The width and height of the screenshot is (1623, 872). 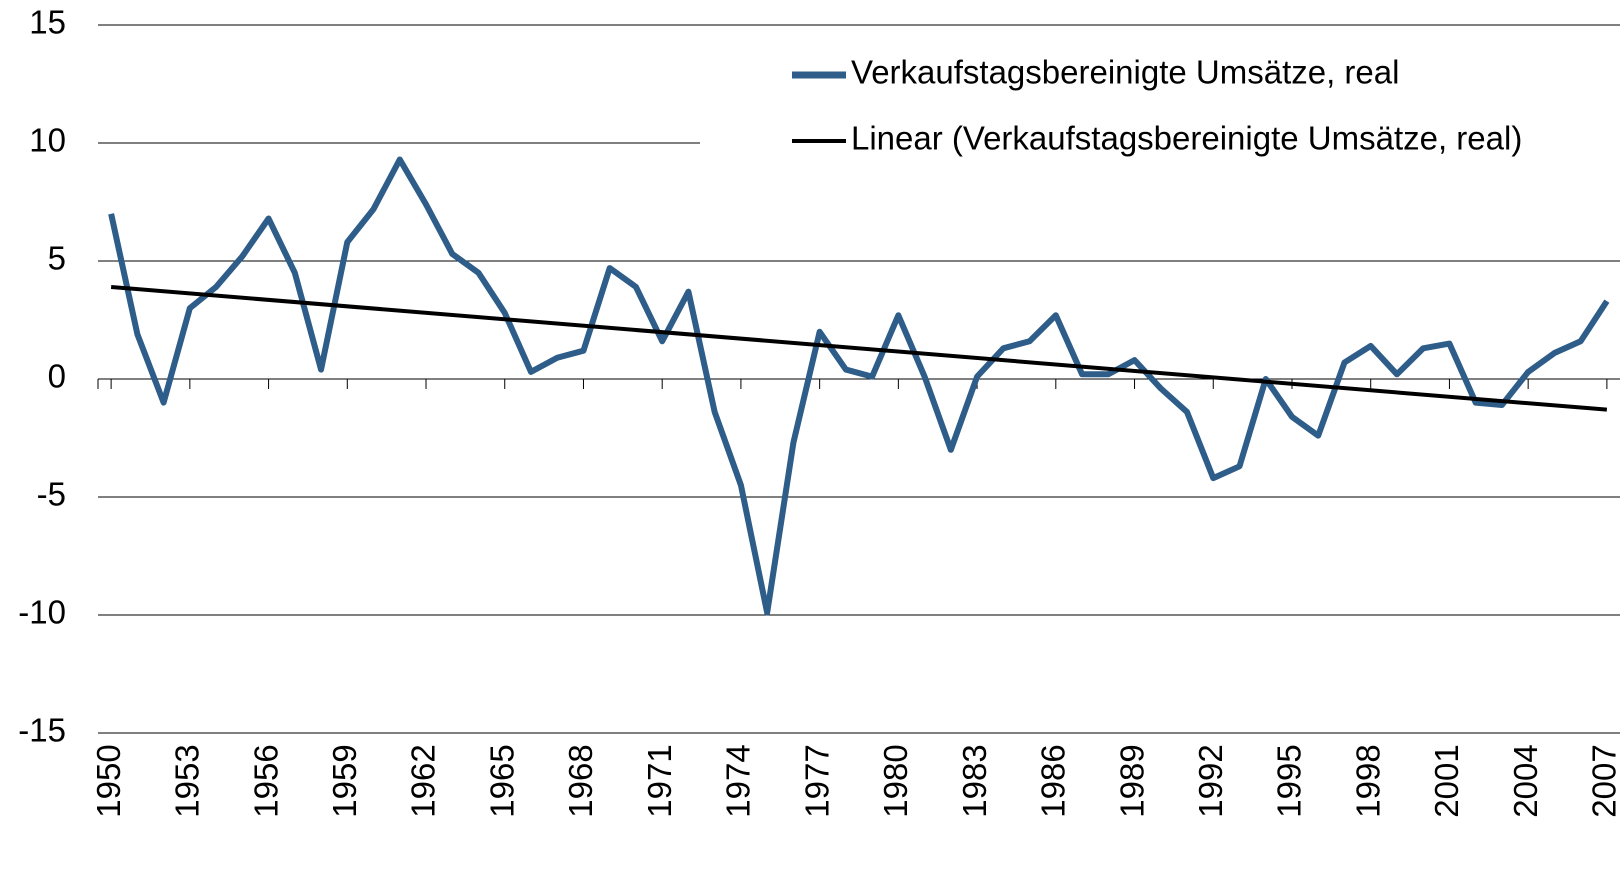 I want to click on legend-label: Verkaufstagsbereinigte Umsätze, real, so click(x=1125, y=72).